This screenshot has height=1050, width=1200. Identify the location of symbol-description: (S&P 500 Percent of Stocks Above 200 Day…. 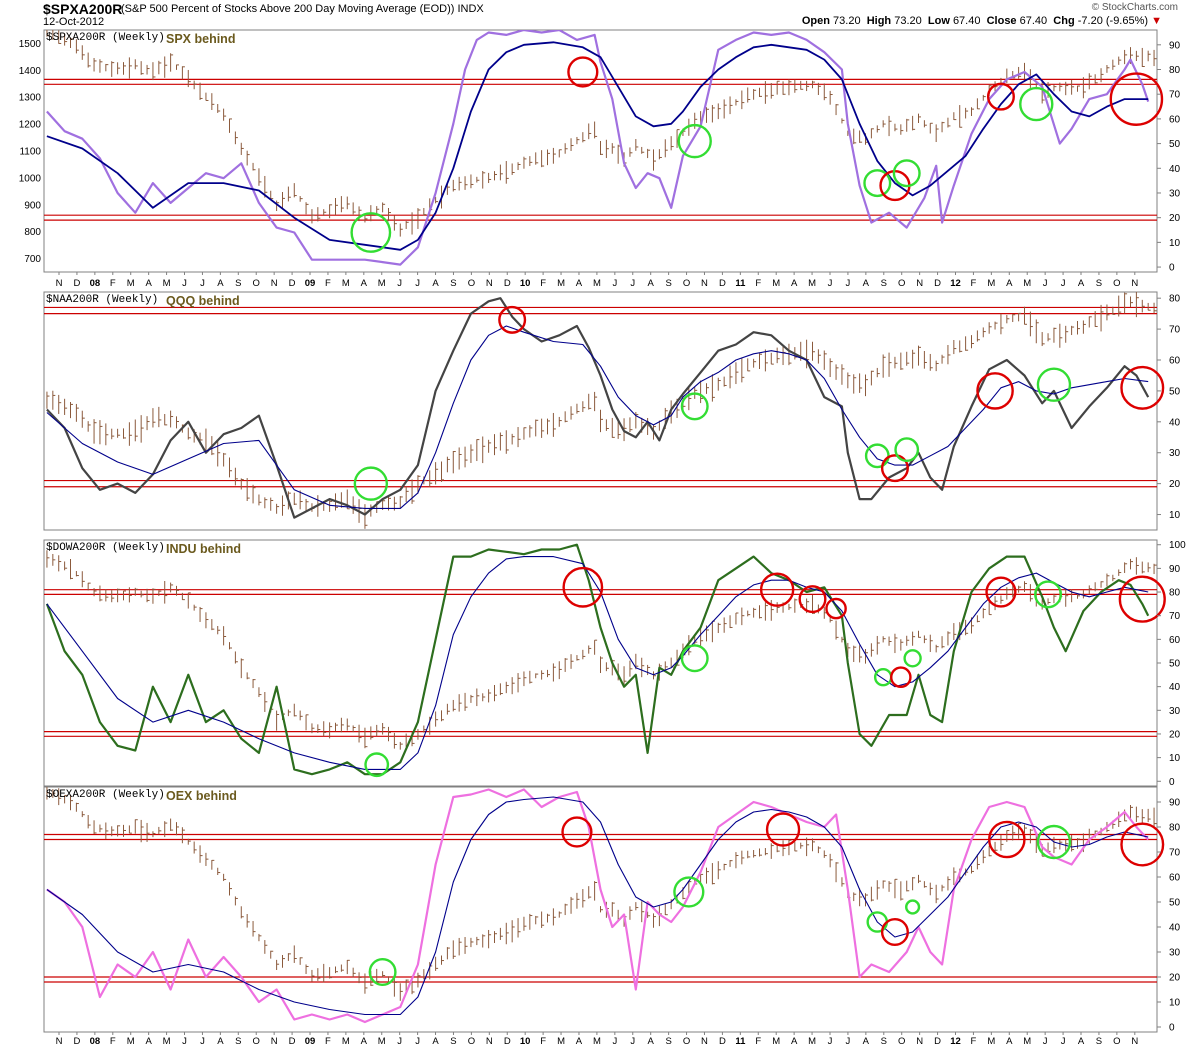
(302, 9).